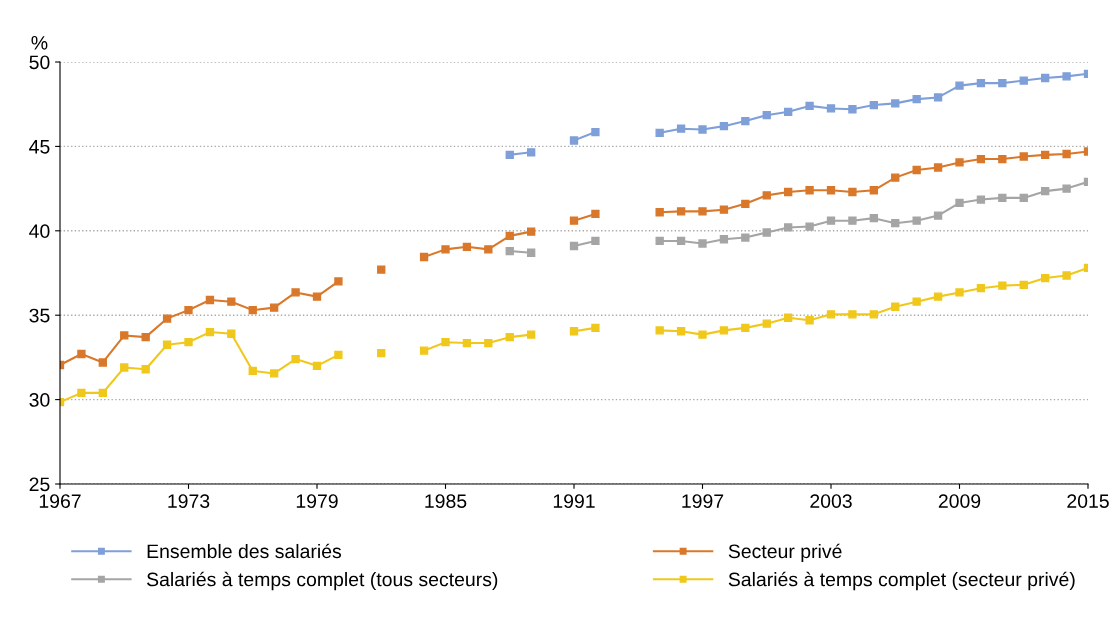  I want to click on y-tick-label: 45, so click(39, 147).